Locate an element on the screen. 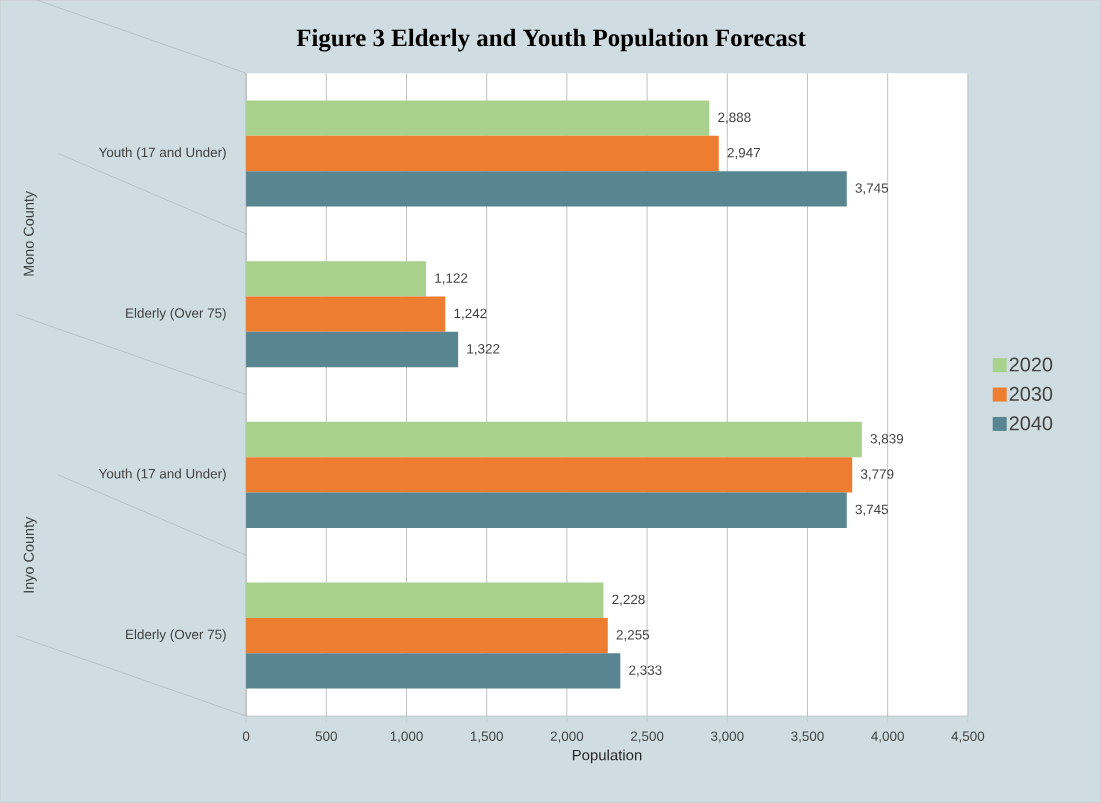 This screenshot has width=1101, height=803. data-label: 1,242 is located at coordinates (470, 314).